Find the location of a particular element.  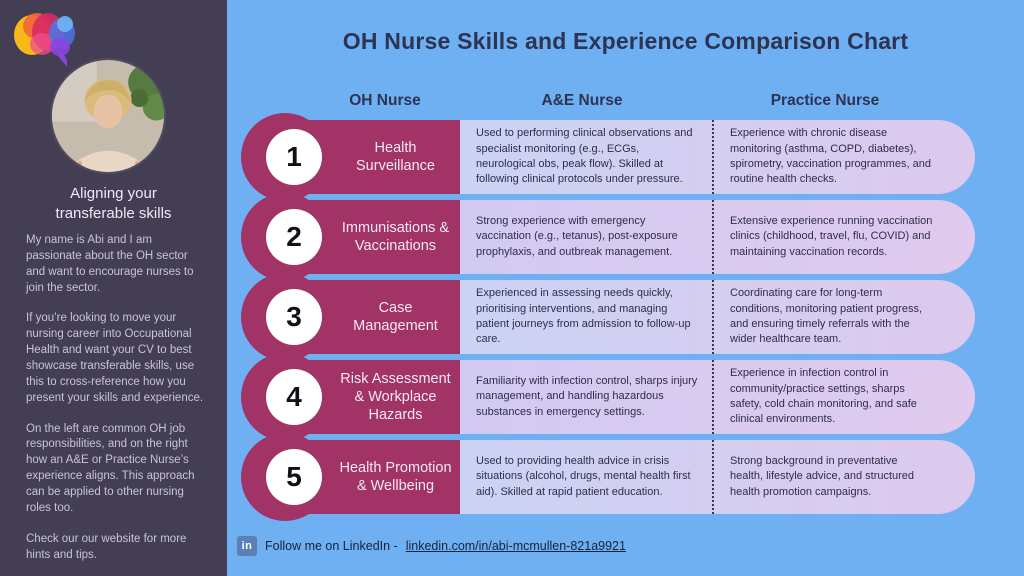

skill-label: Case Management is located at coordinates (395, 316).